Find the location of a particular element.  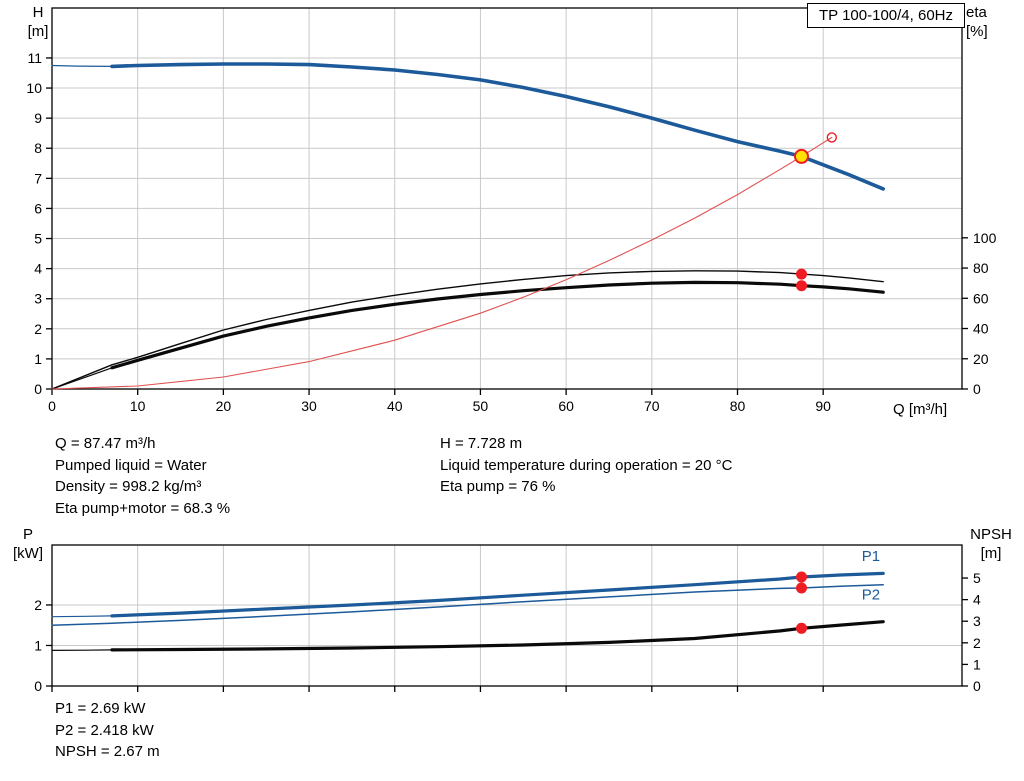

y-right-tick-label: 5 is located at coordinates (977, 578).